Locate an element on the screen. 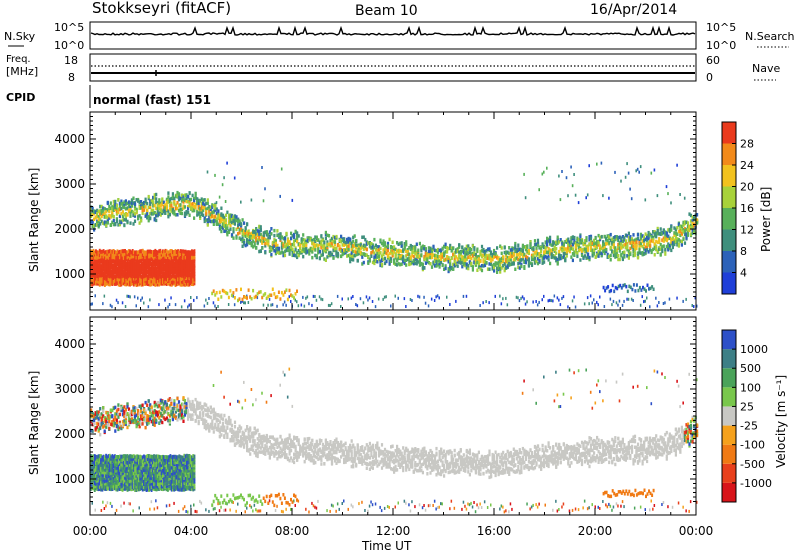 The image size is (800, 554). power-colorbar-swatch is located at coordinates (729, 154).